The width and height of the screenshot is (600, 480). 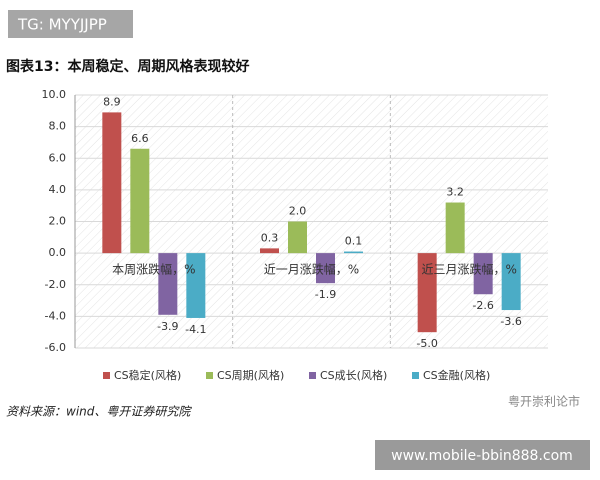 I want to click on source: 资料来源：wind、粤开证券研究院, so click(x=99, y=412).